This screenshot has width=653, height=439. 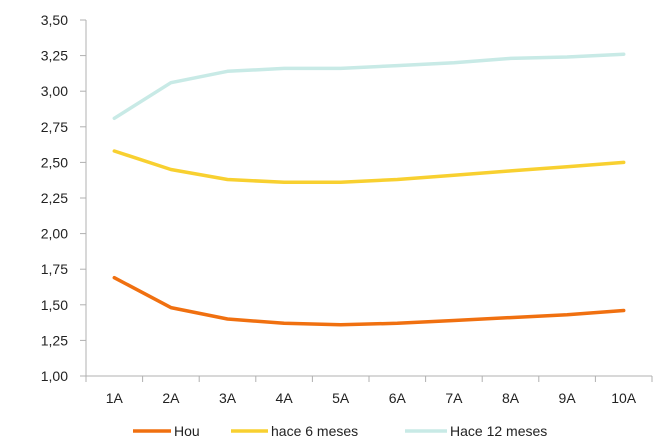 What do you see at coordinates (54, 91) in the screenshot?
I see `y-tick-label: 3,00` at bounding box center [54, 91].